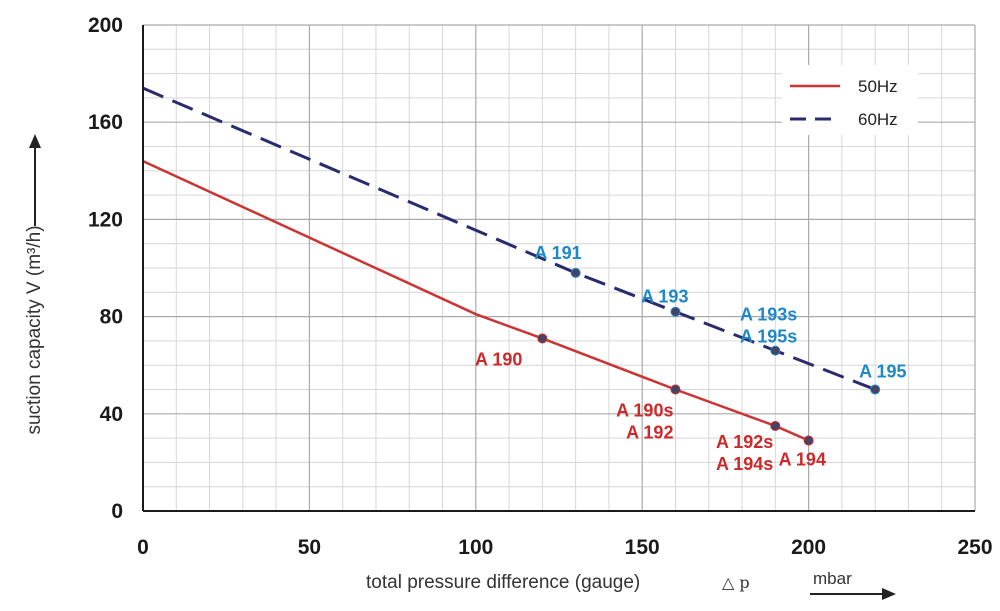 The height and width of the screenshot is (611, 1000). What do you see at coordinates (889, 594) in the screenshot?
I see `x-axis-arrow-icon` at bounding box center [889, 594].